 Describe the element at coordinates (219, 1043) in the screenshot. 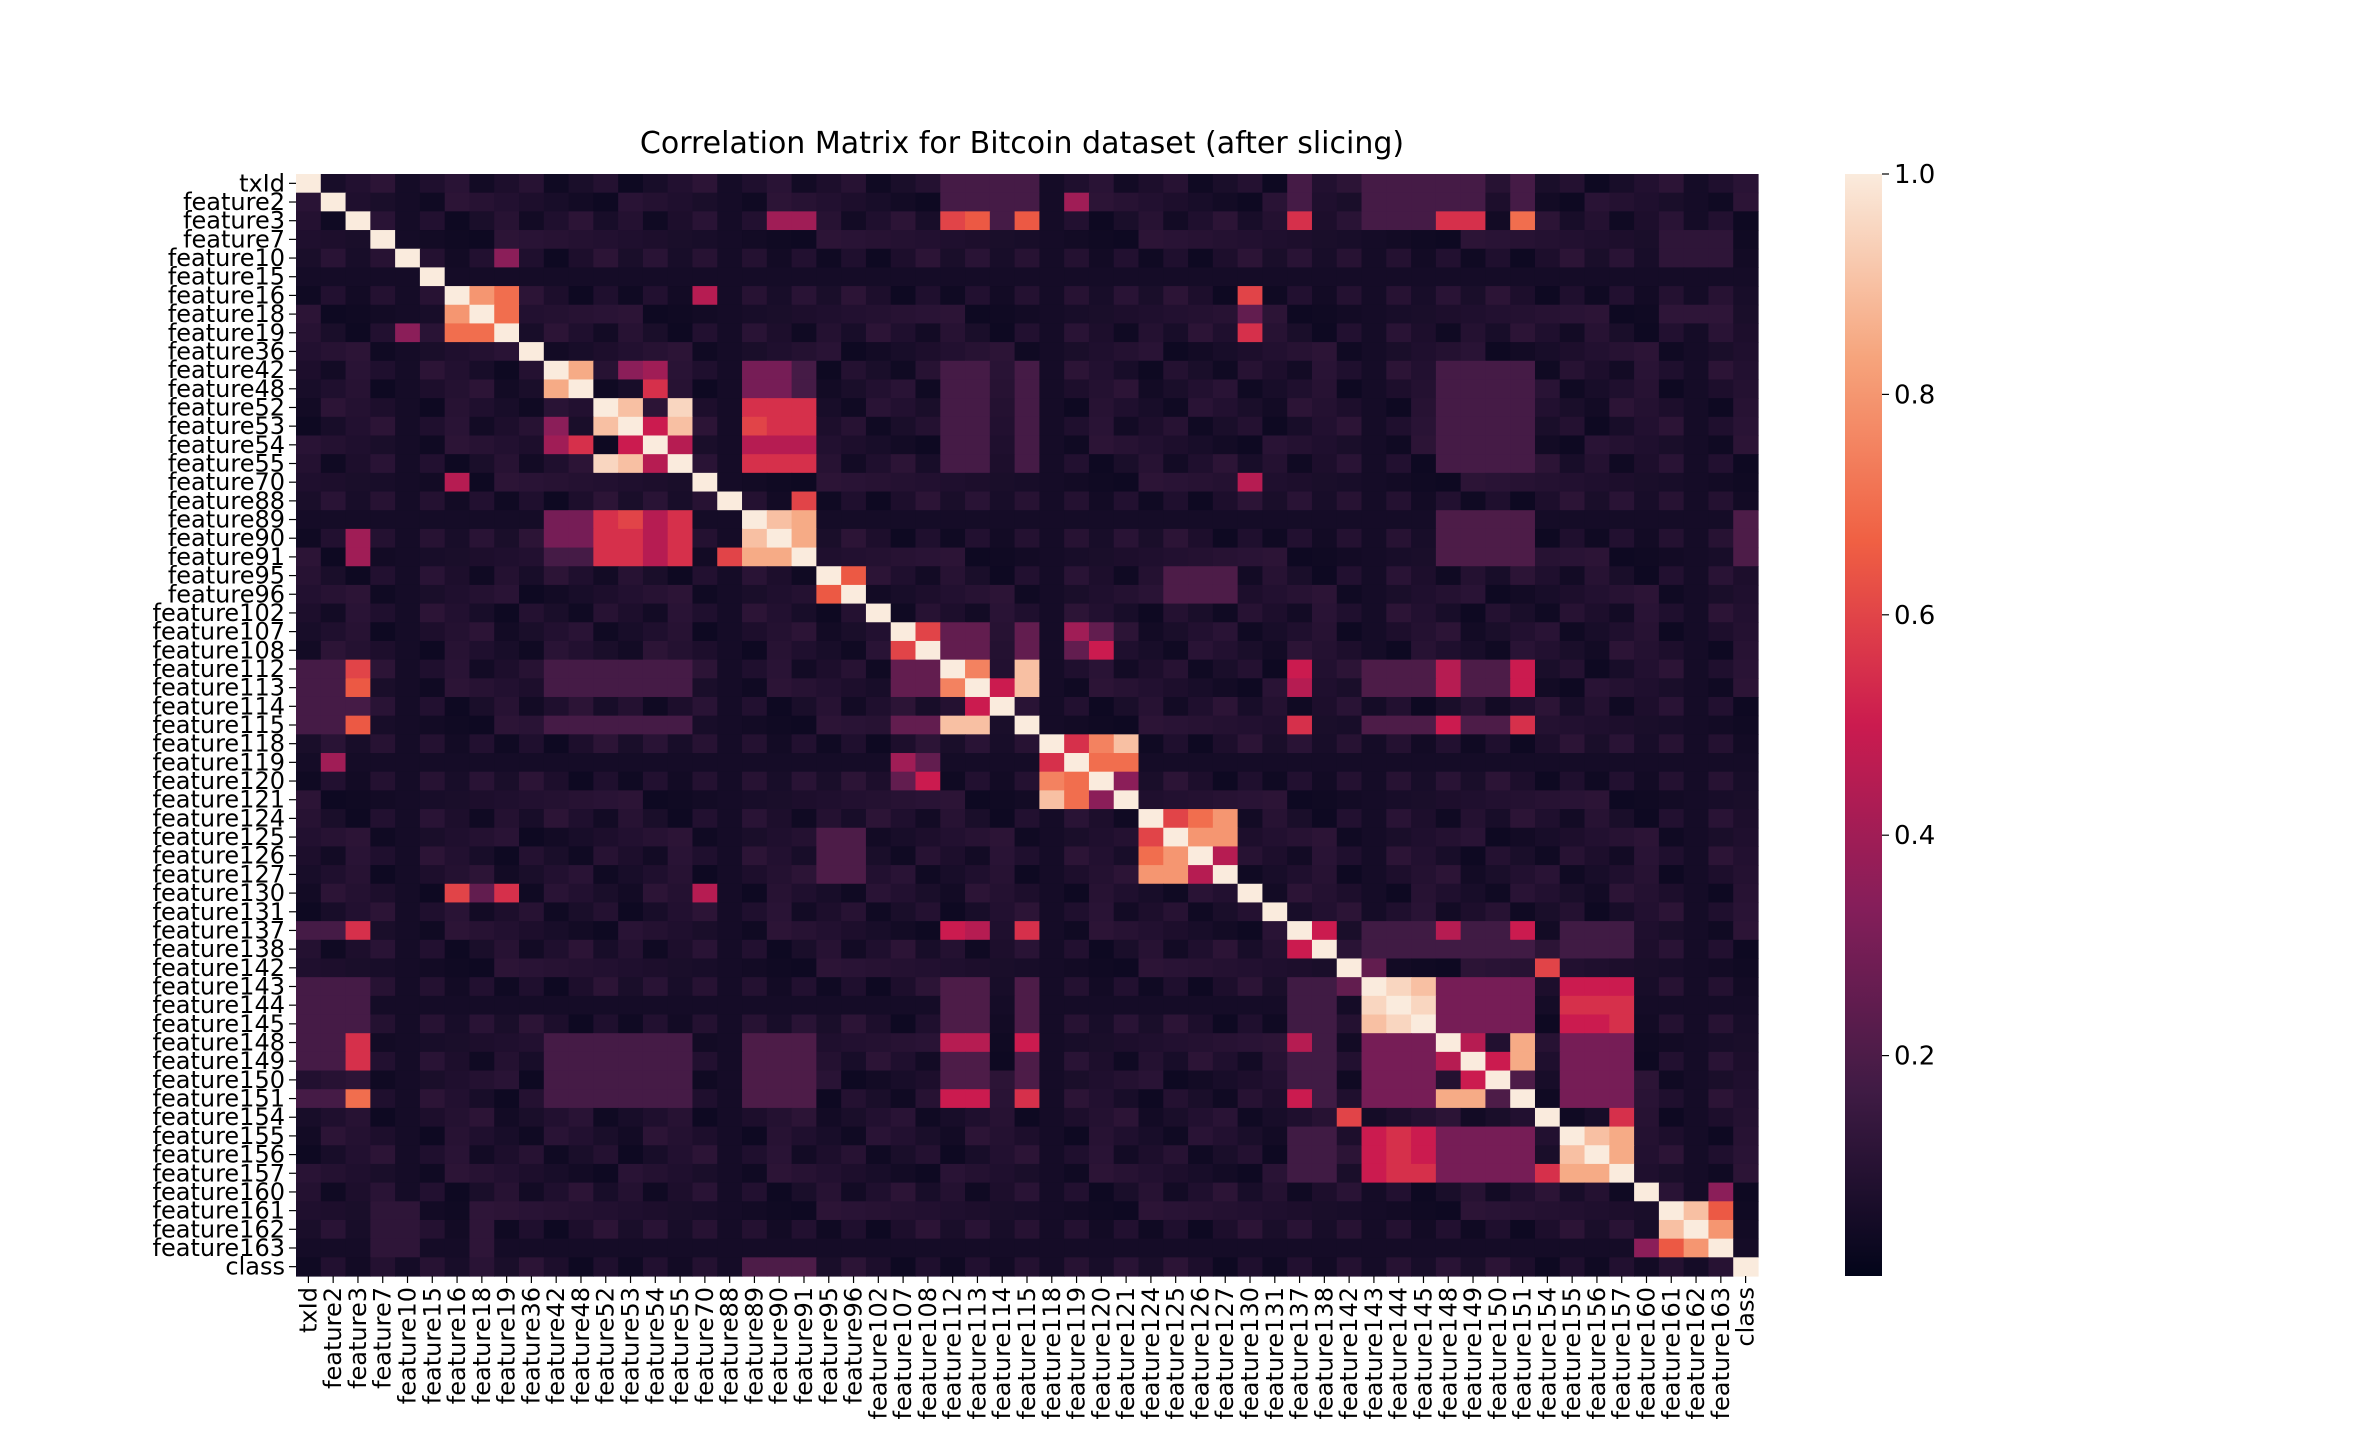

I see `y-tick-label: feature148` at that location.